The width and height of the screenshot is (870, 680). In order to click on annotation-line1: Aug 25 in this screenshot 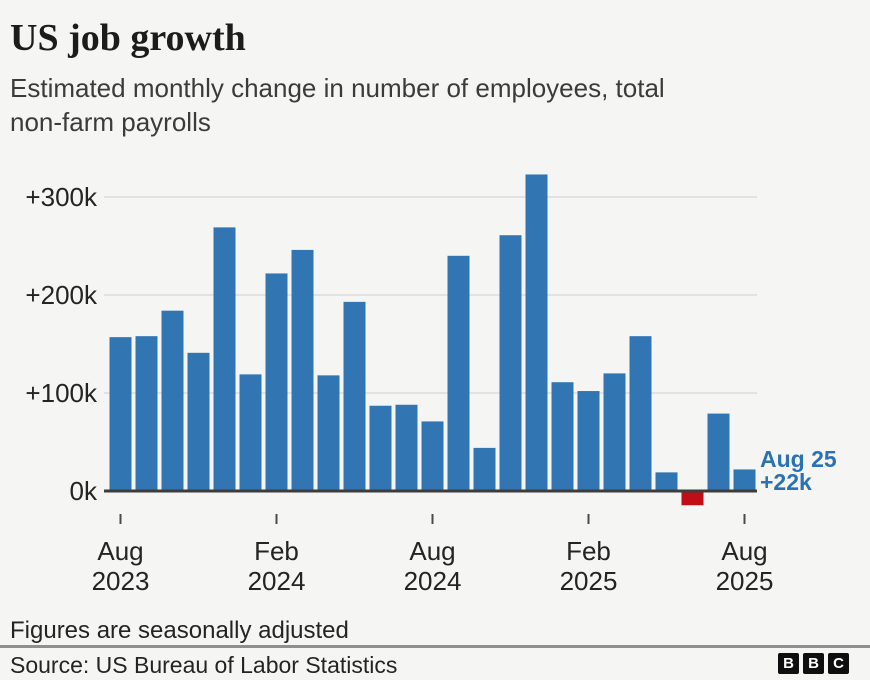, I will do `click(798, 459)`.